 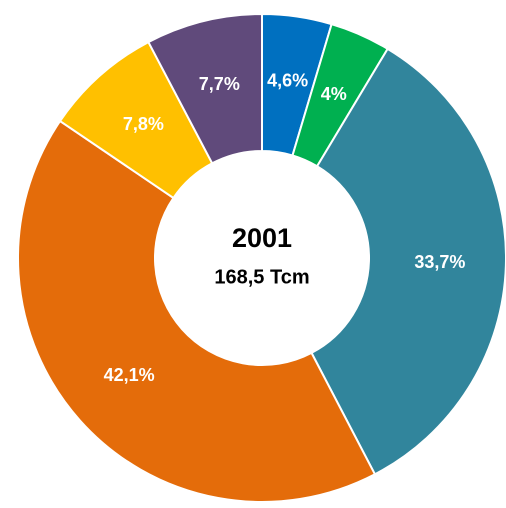 What do you see at coordinates (143, 124) in the screenshot?
I see `data-label: 7,8%` at bounding box center [143, 124].